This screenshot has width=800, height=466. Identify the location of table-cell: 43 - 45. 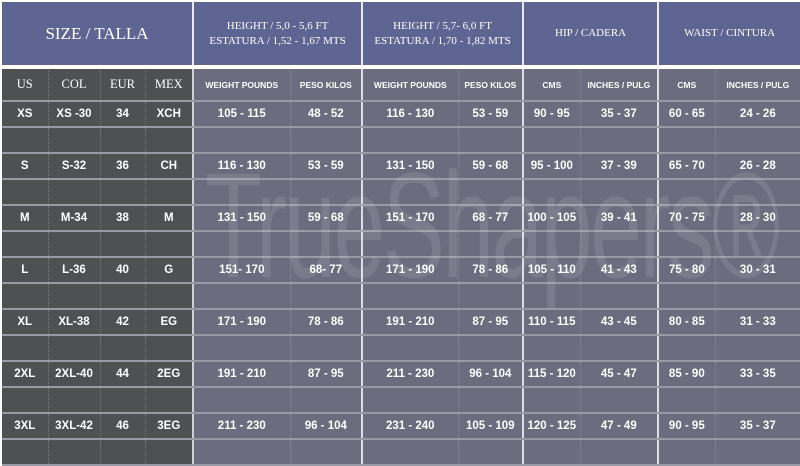
(620, 322).